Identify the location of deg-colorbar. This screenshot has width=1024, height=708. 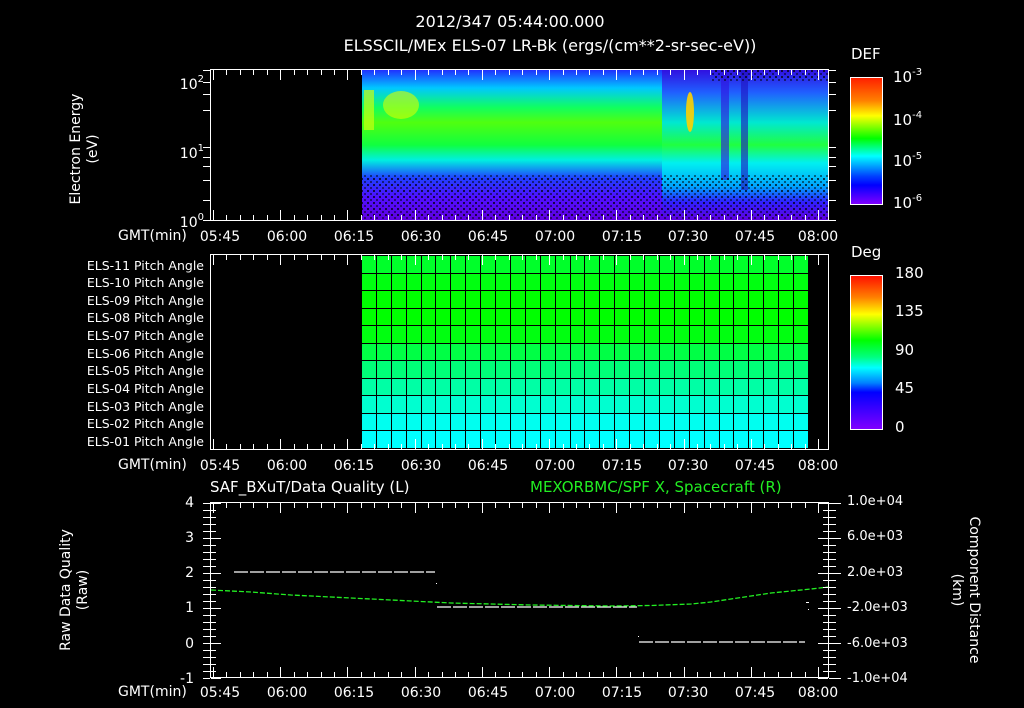
(866, 352).